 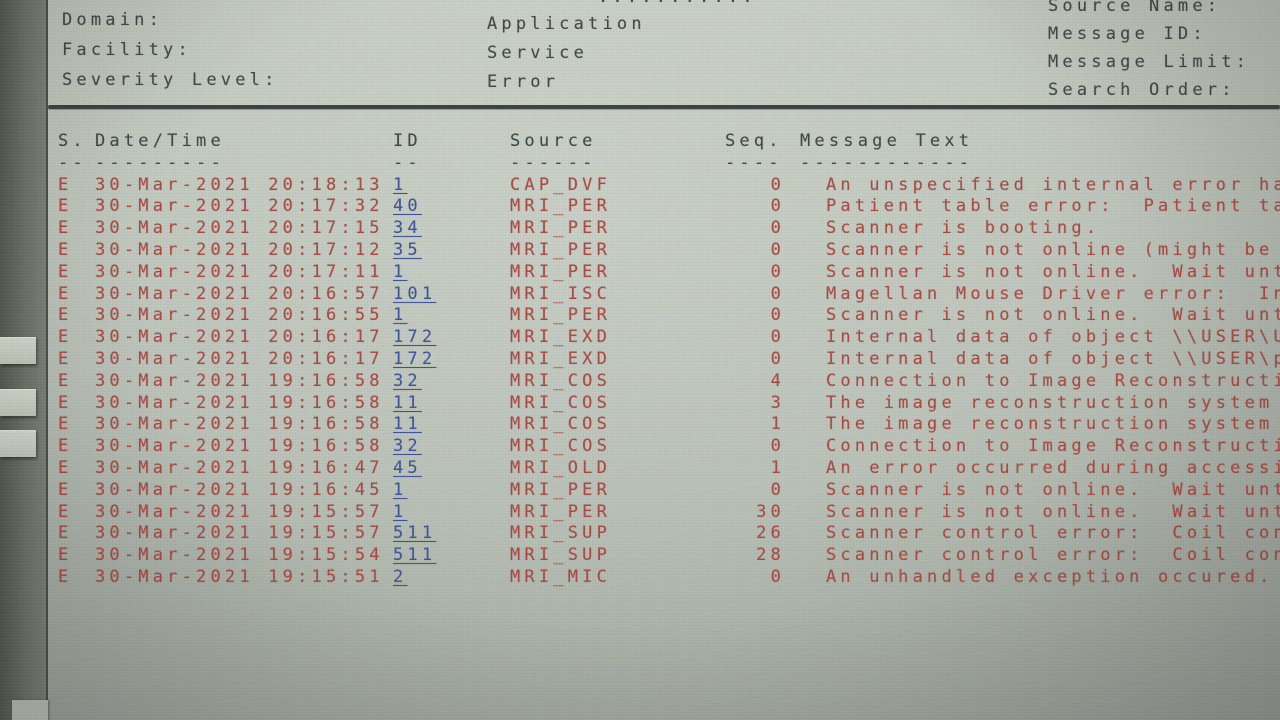 What do you see at coordinates (887, 162) in the screenshot?
I see `dash-message: ------------` at bounding box center [887, 162].